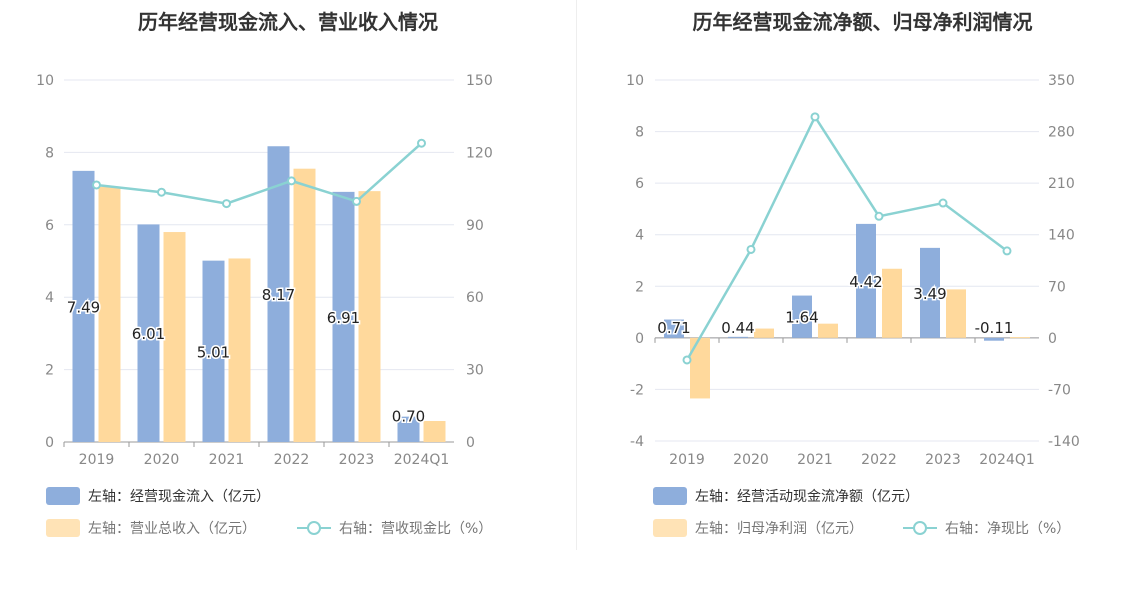  Describe the element at coordinates (172, 529) in the screenshot. I see `legend-label: 左轴：营业总收入（亿元）` at that location.